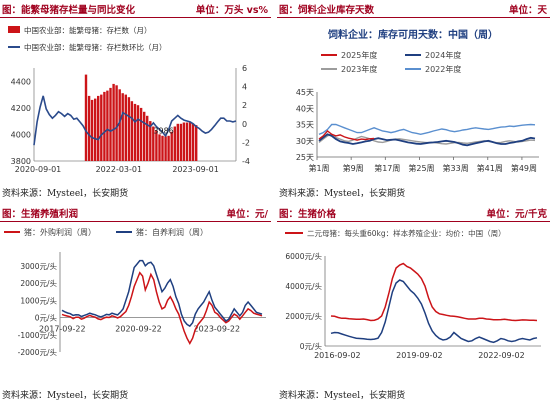 This screenshot has height=406, width=550. What do you see at coordinates (138, 329) in the screenshot?
I see `x-tick-label: 2020-09-22` at bounding box center [138, 329].